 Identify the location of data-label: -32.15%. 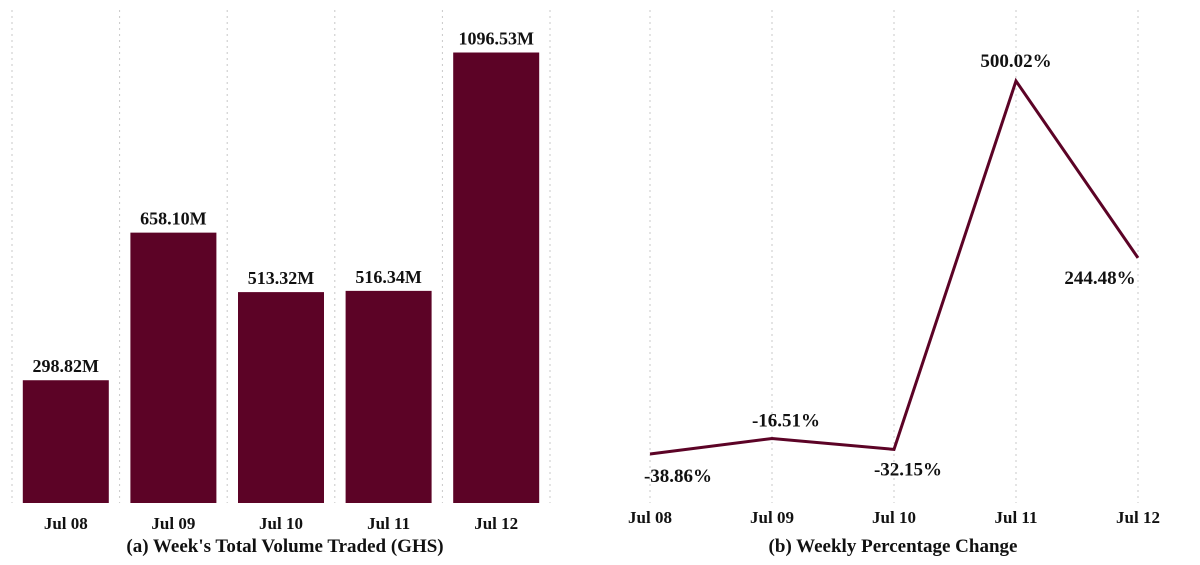
(908, 469).